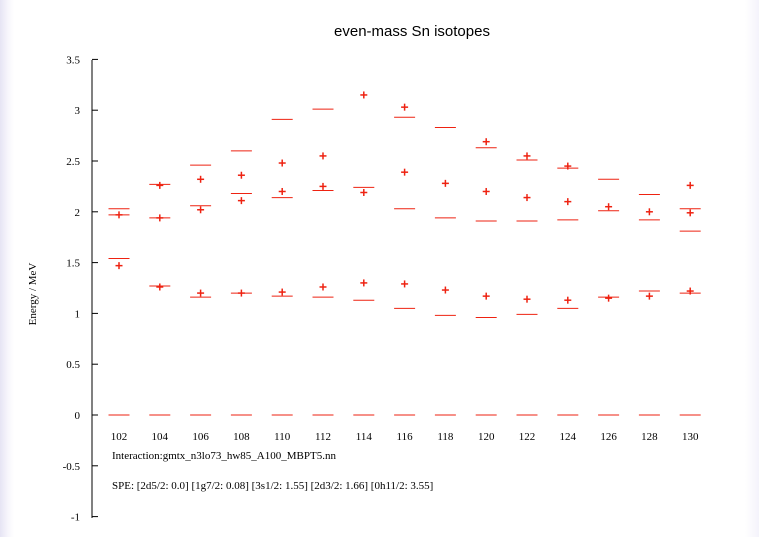  I want to click on y-tick-label: 0.5, so click(73, 365).